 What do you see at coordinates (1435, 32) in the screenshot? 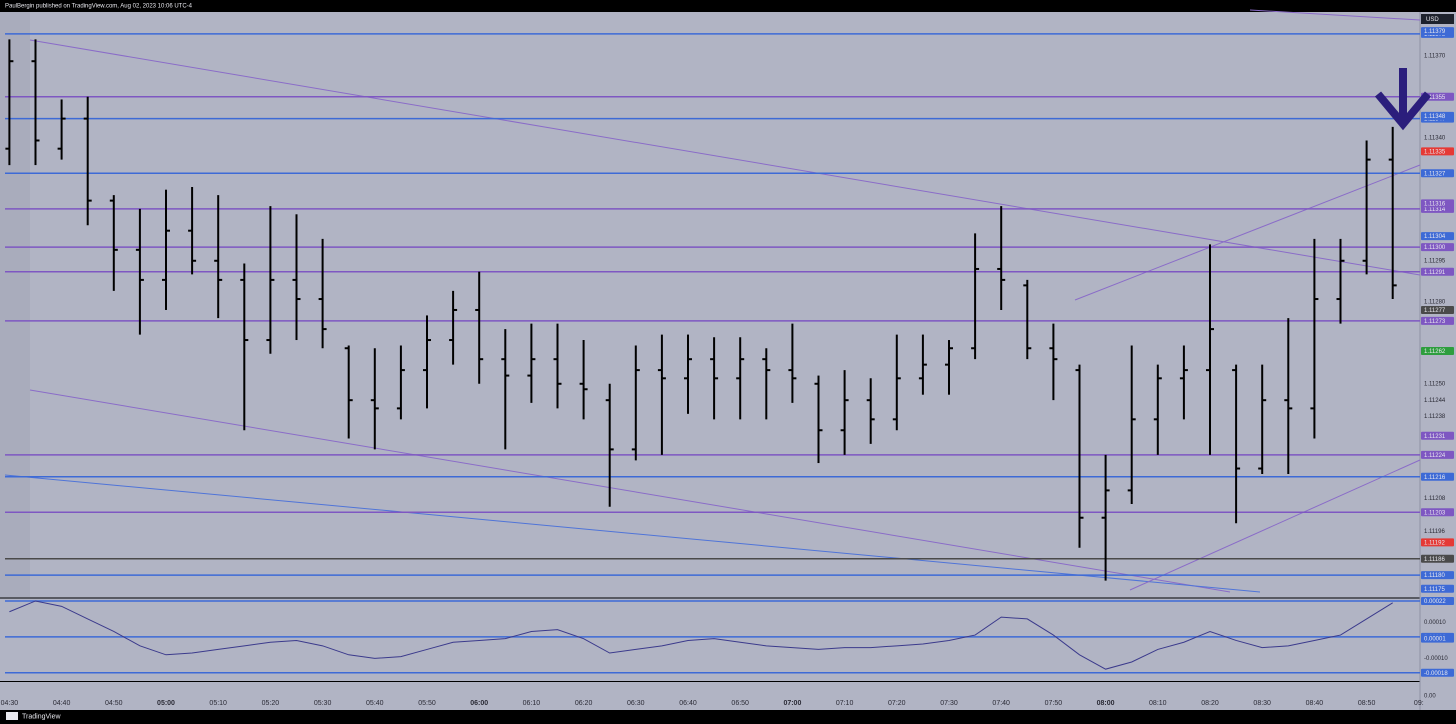
I see `price-badge-label: 1.11379` at bounding box center [1435, 32].